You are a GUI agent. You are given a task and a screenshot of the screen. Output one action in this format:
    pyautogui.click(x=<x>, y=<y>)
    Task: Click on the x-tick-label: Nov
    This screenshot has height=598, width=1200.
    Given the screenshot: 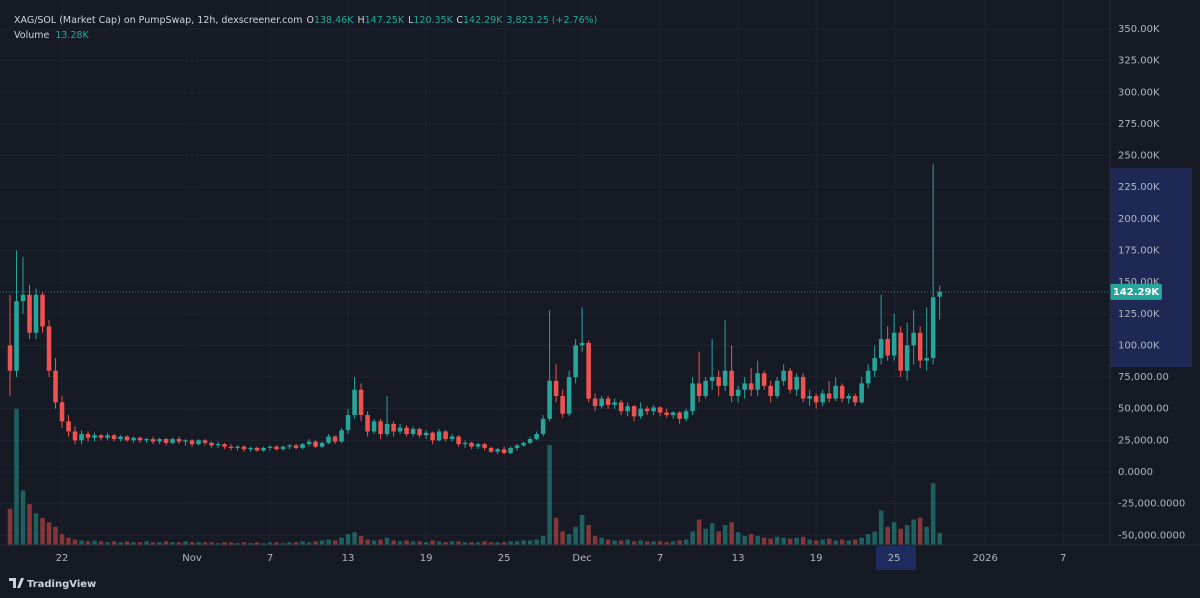 What is the action you would take?
    pyautogui.click(x=192, y=558)
    